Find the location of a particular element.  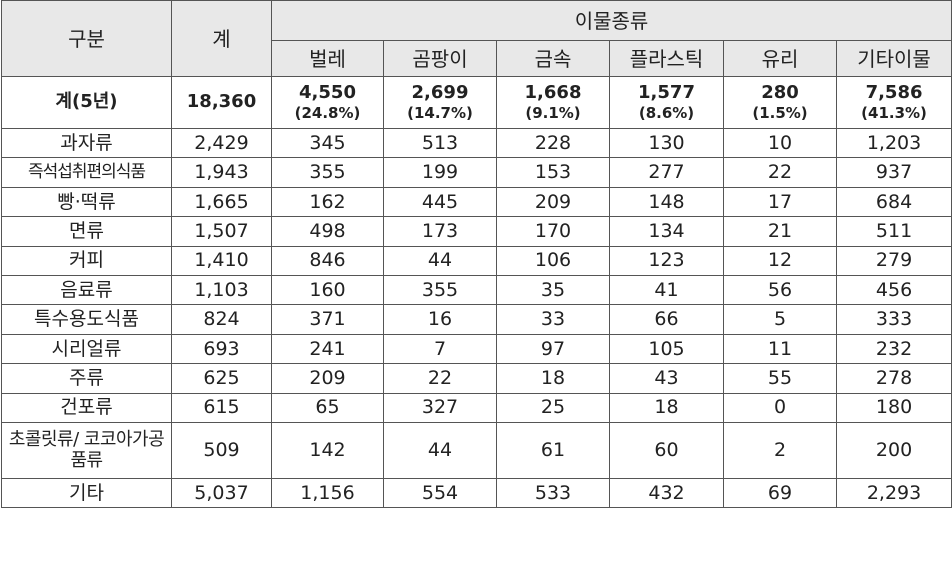

row-value: 105 is located at coordinates (666, 349).